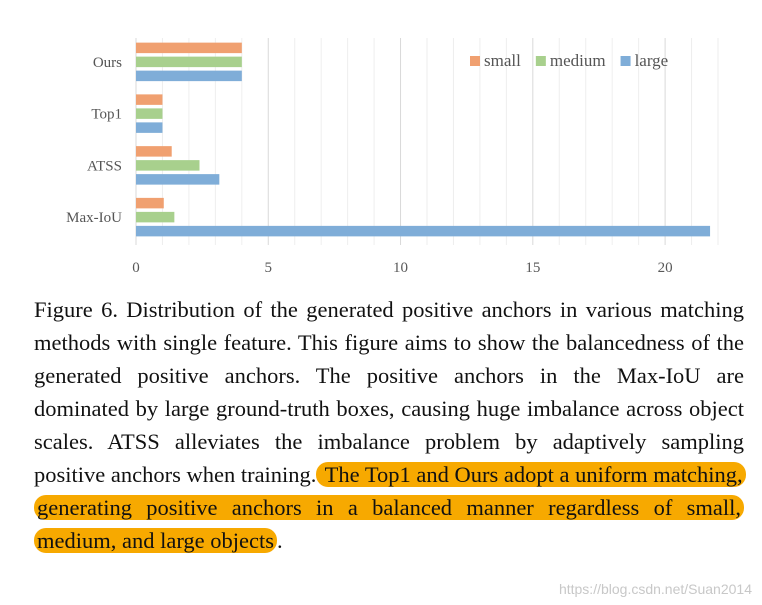 The image size is (762, 605). Describe the element at coordinates (423, 231) in the screenshot. I see `bar-max-iou-large` at that location.